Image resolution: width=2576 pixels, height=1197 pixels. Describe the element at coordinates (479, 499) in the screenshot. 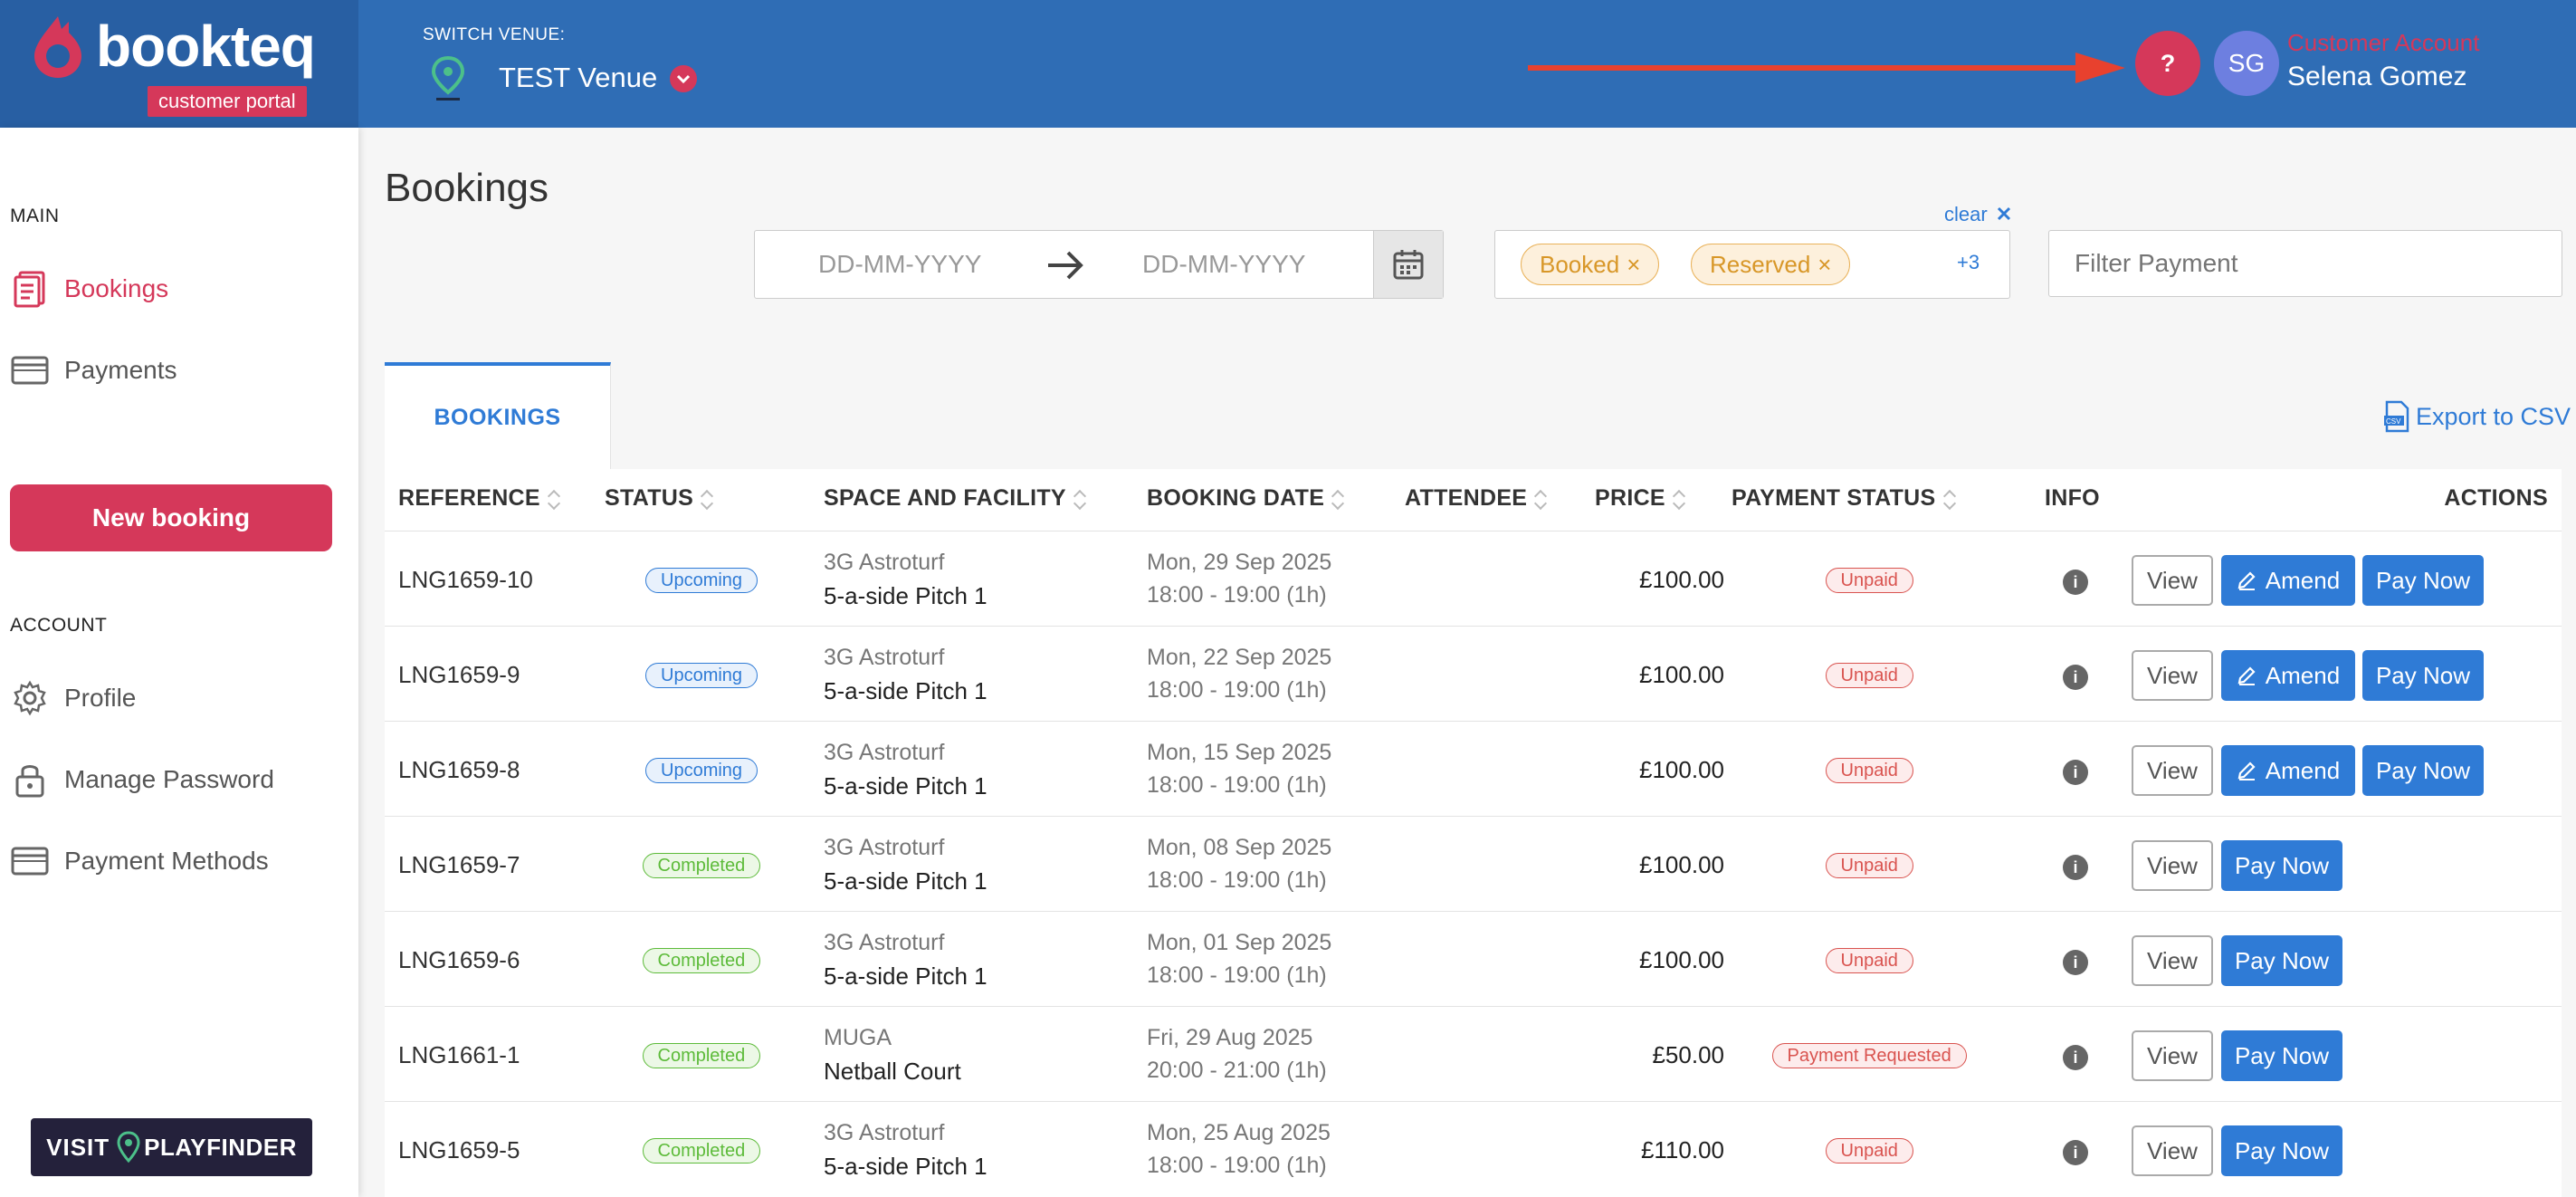

I see `header-reference: REFERENCE` at that location.